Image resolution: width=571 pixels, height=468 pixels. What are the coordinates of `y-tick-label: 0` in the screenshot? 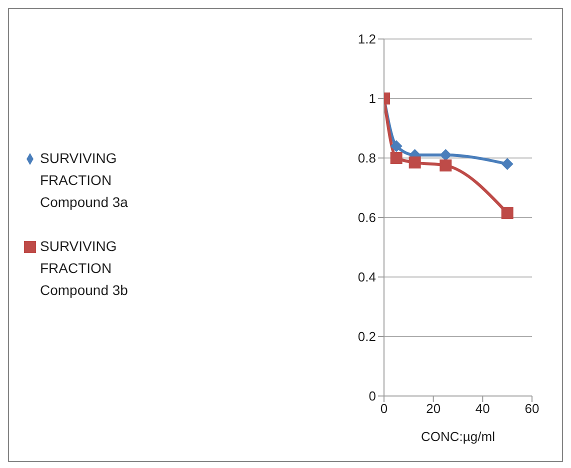 It's located at (372, 396).